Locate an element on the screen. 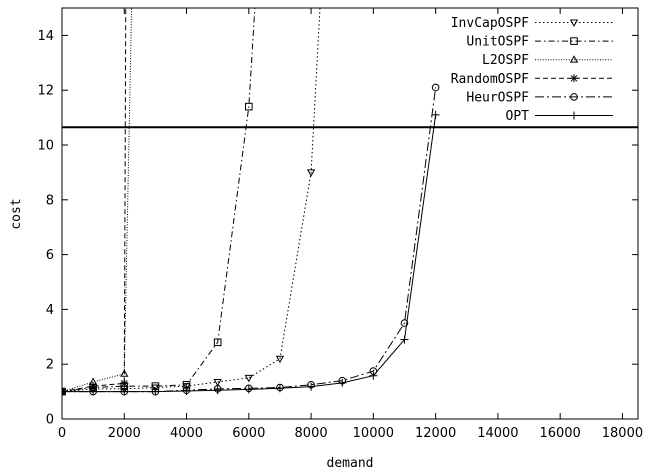 The width and height of the screenshot is (659, 472). legend-label: HeurOSPF is located at coordinates (497, 97).